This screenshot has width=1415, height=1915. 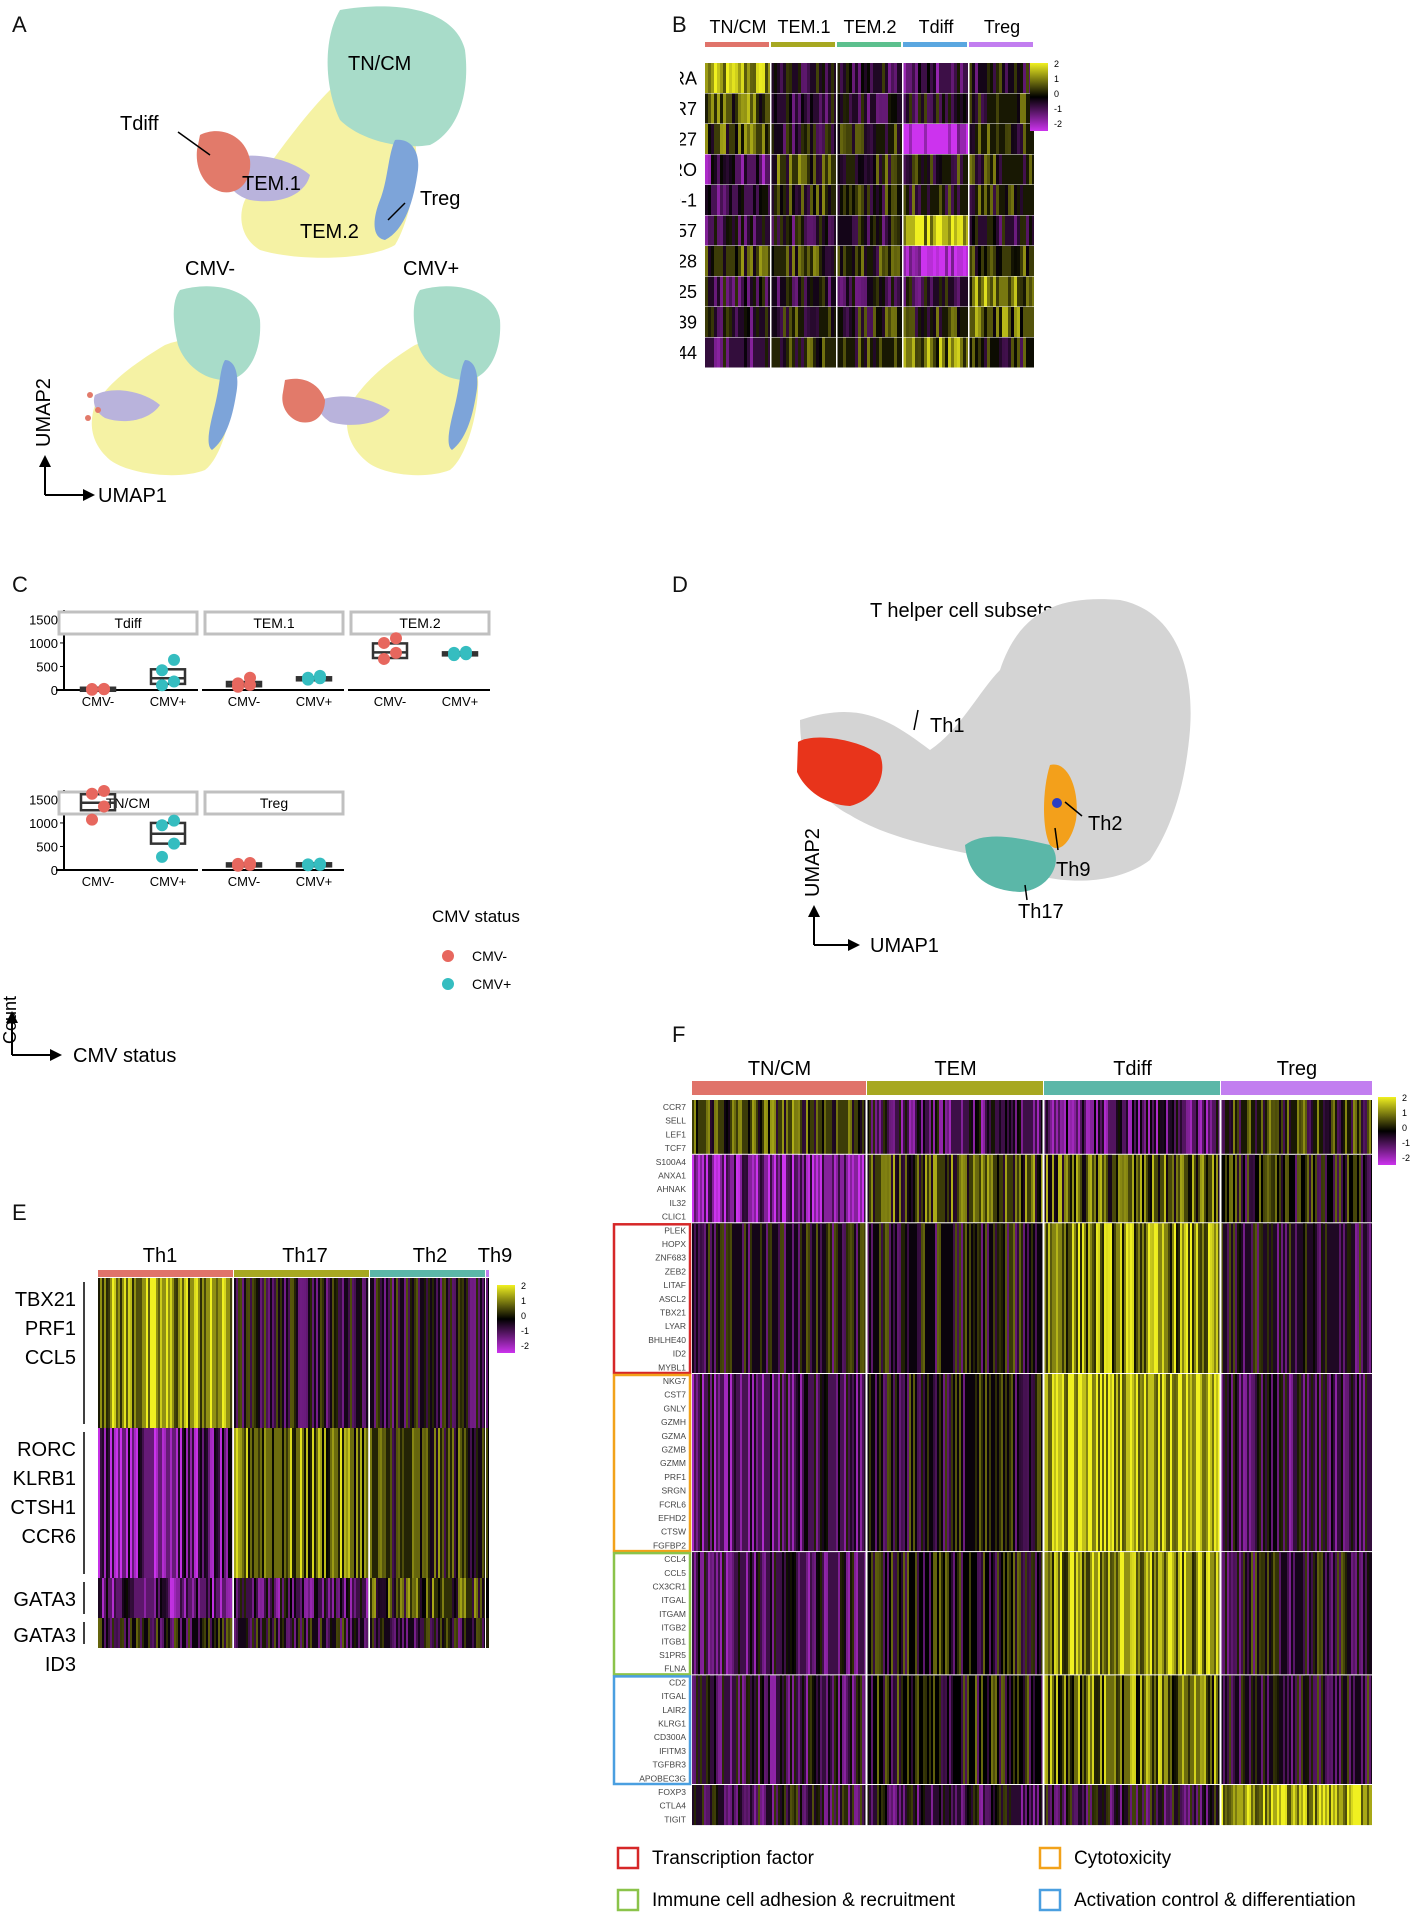 I want to click on umap-axis-y-label: UMAP2, so click(x=44, y=412).